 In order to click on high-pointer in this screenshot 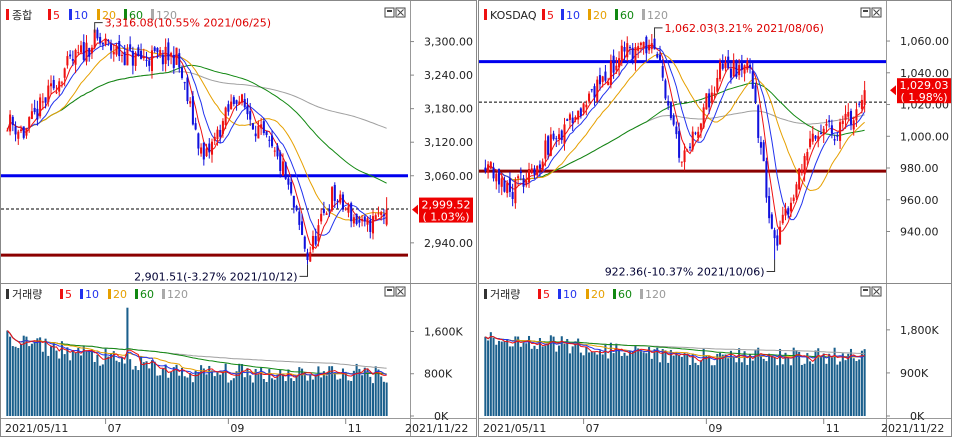, I will do `click(98, 27)`.